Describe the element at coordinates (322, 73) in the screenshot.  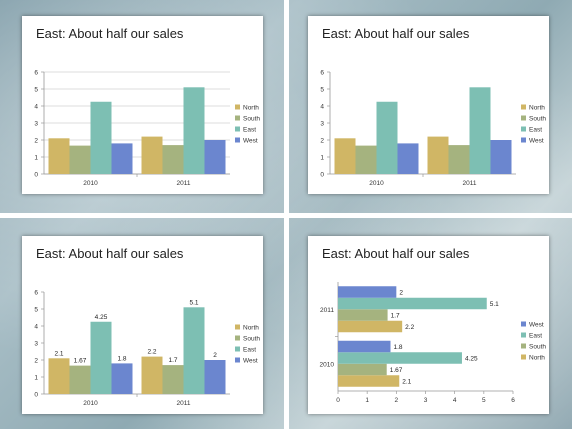
I see `y-tick-label: 6` at that location.